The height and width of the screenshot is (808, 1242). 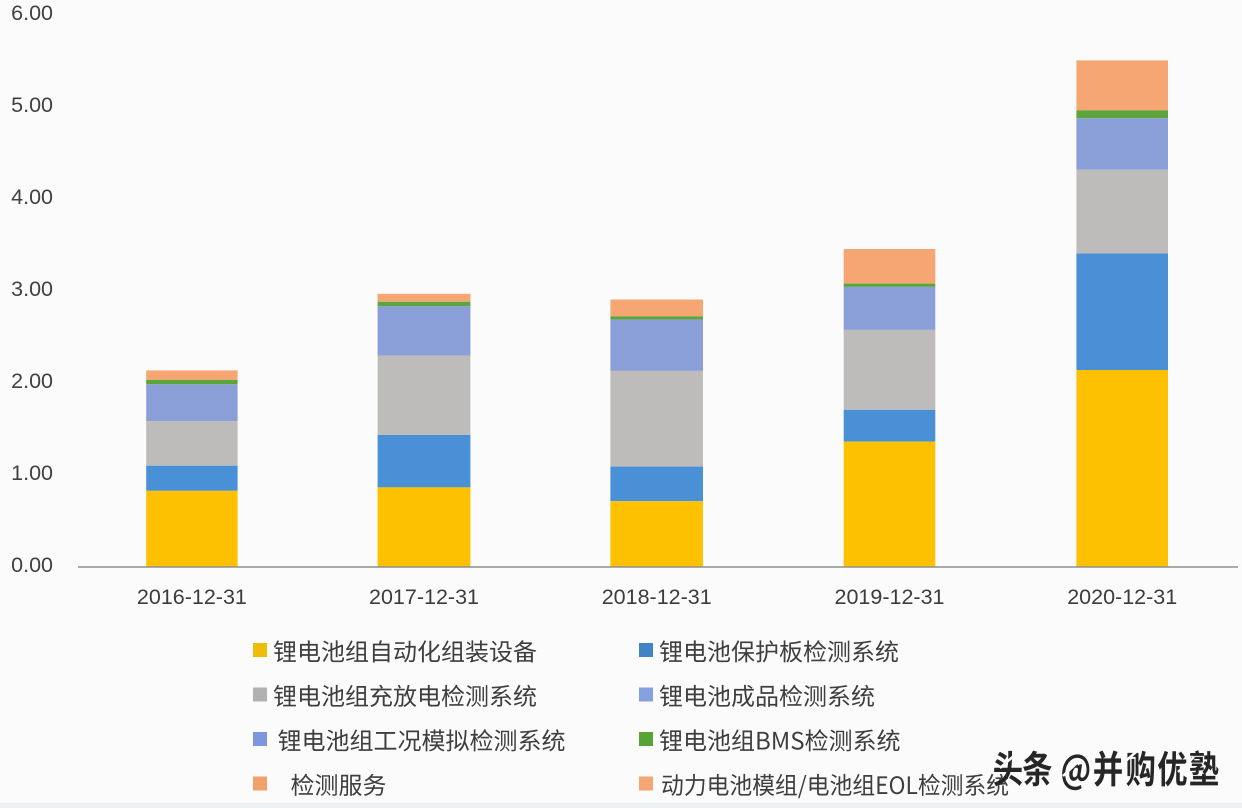 What do you see at coordinates (32, 381) in the screenshot?
I see `svg-text: 2.00` at bounding box center [32, 381].